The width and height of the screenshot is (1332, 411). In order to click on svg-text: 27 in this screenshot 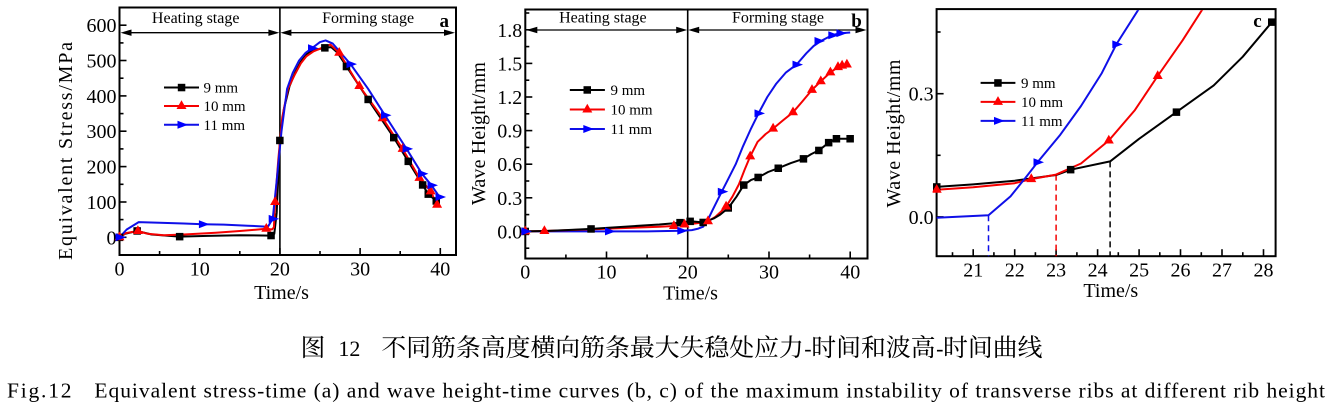, I will do `click(1222, 271)`.